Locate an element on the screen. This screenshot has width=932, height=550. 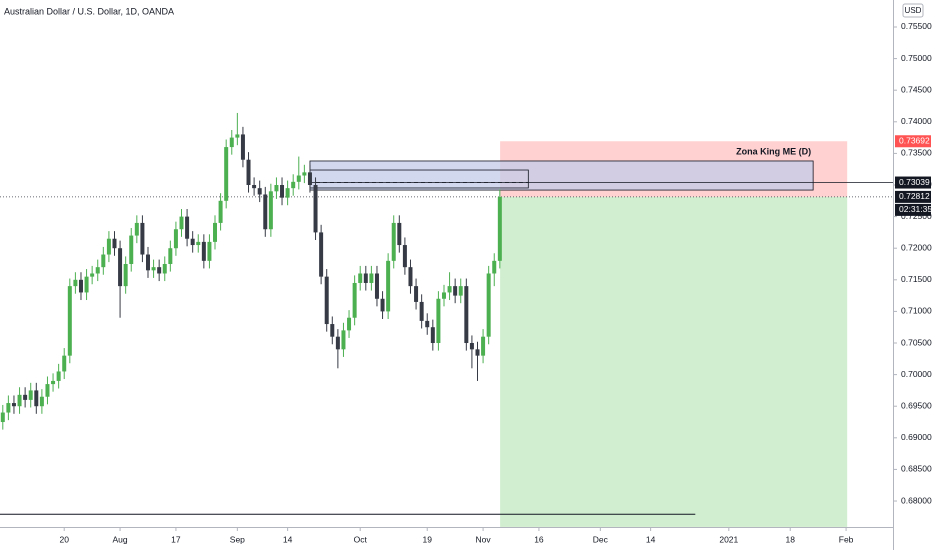
y-tick-label: 0.75000 is located at coordinates (916, 58).